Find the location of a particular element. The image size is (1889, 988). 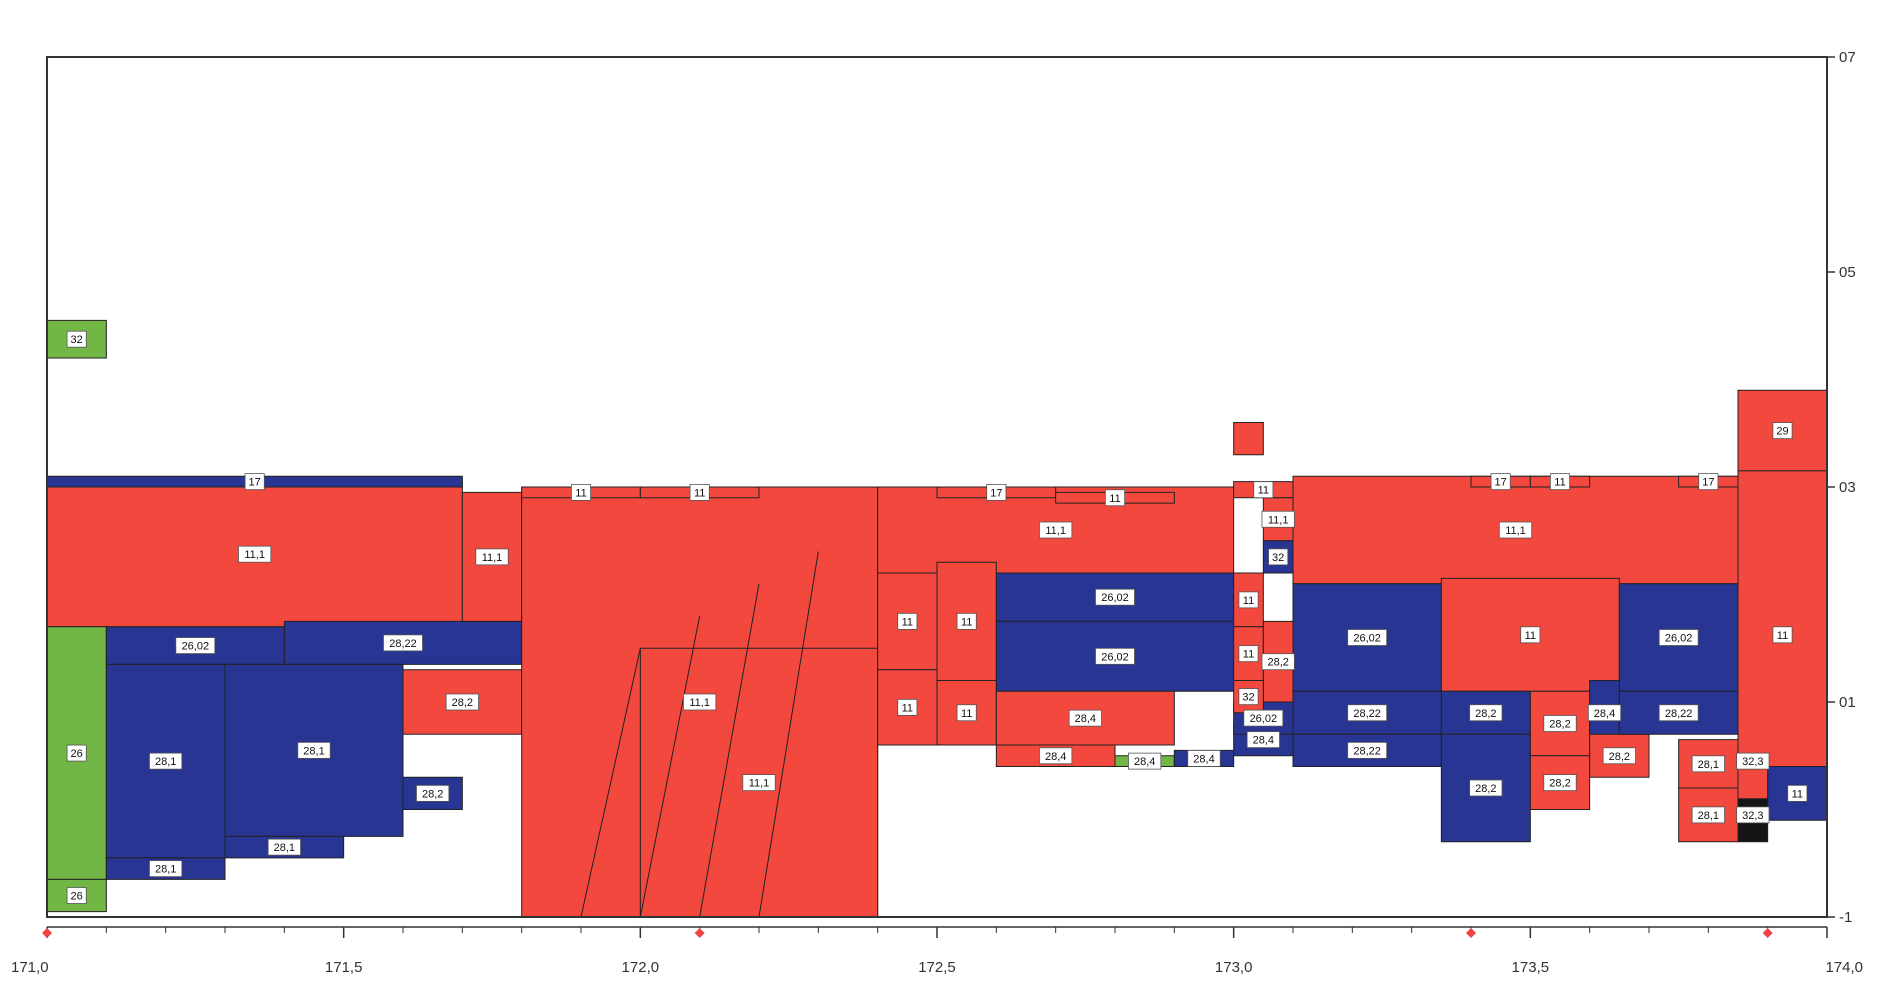

block-label-15: 11 is located at coordinates (581, 492).